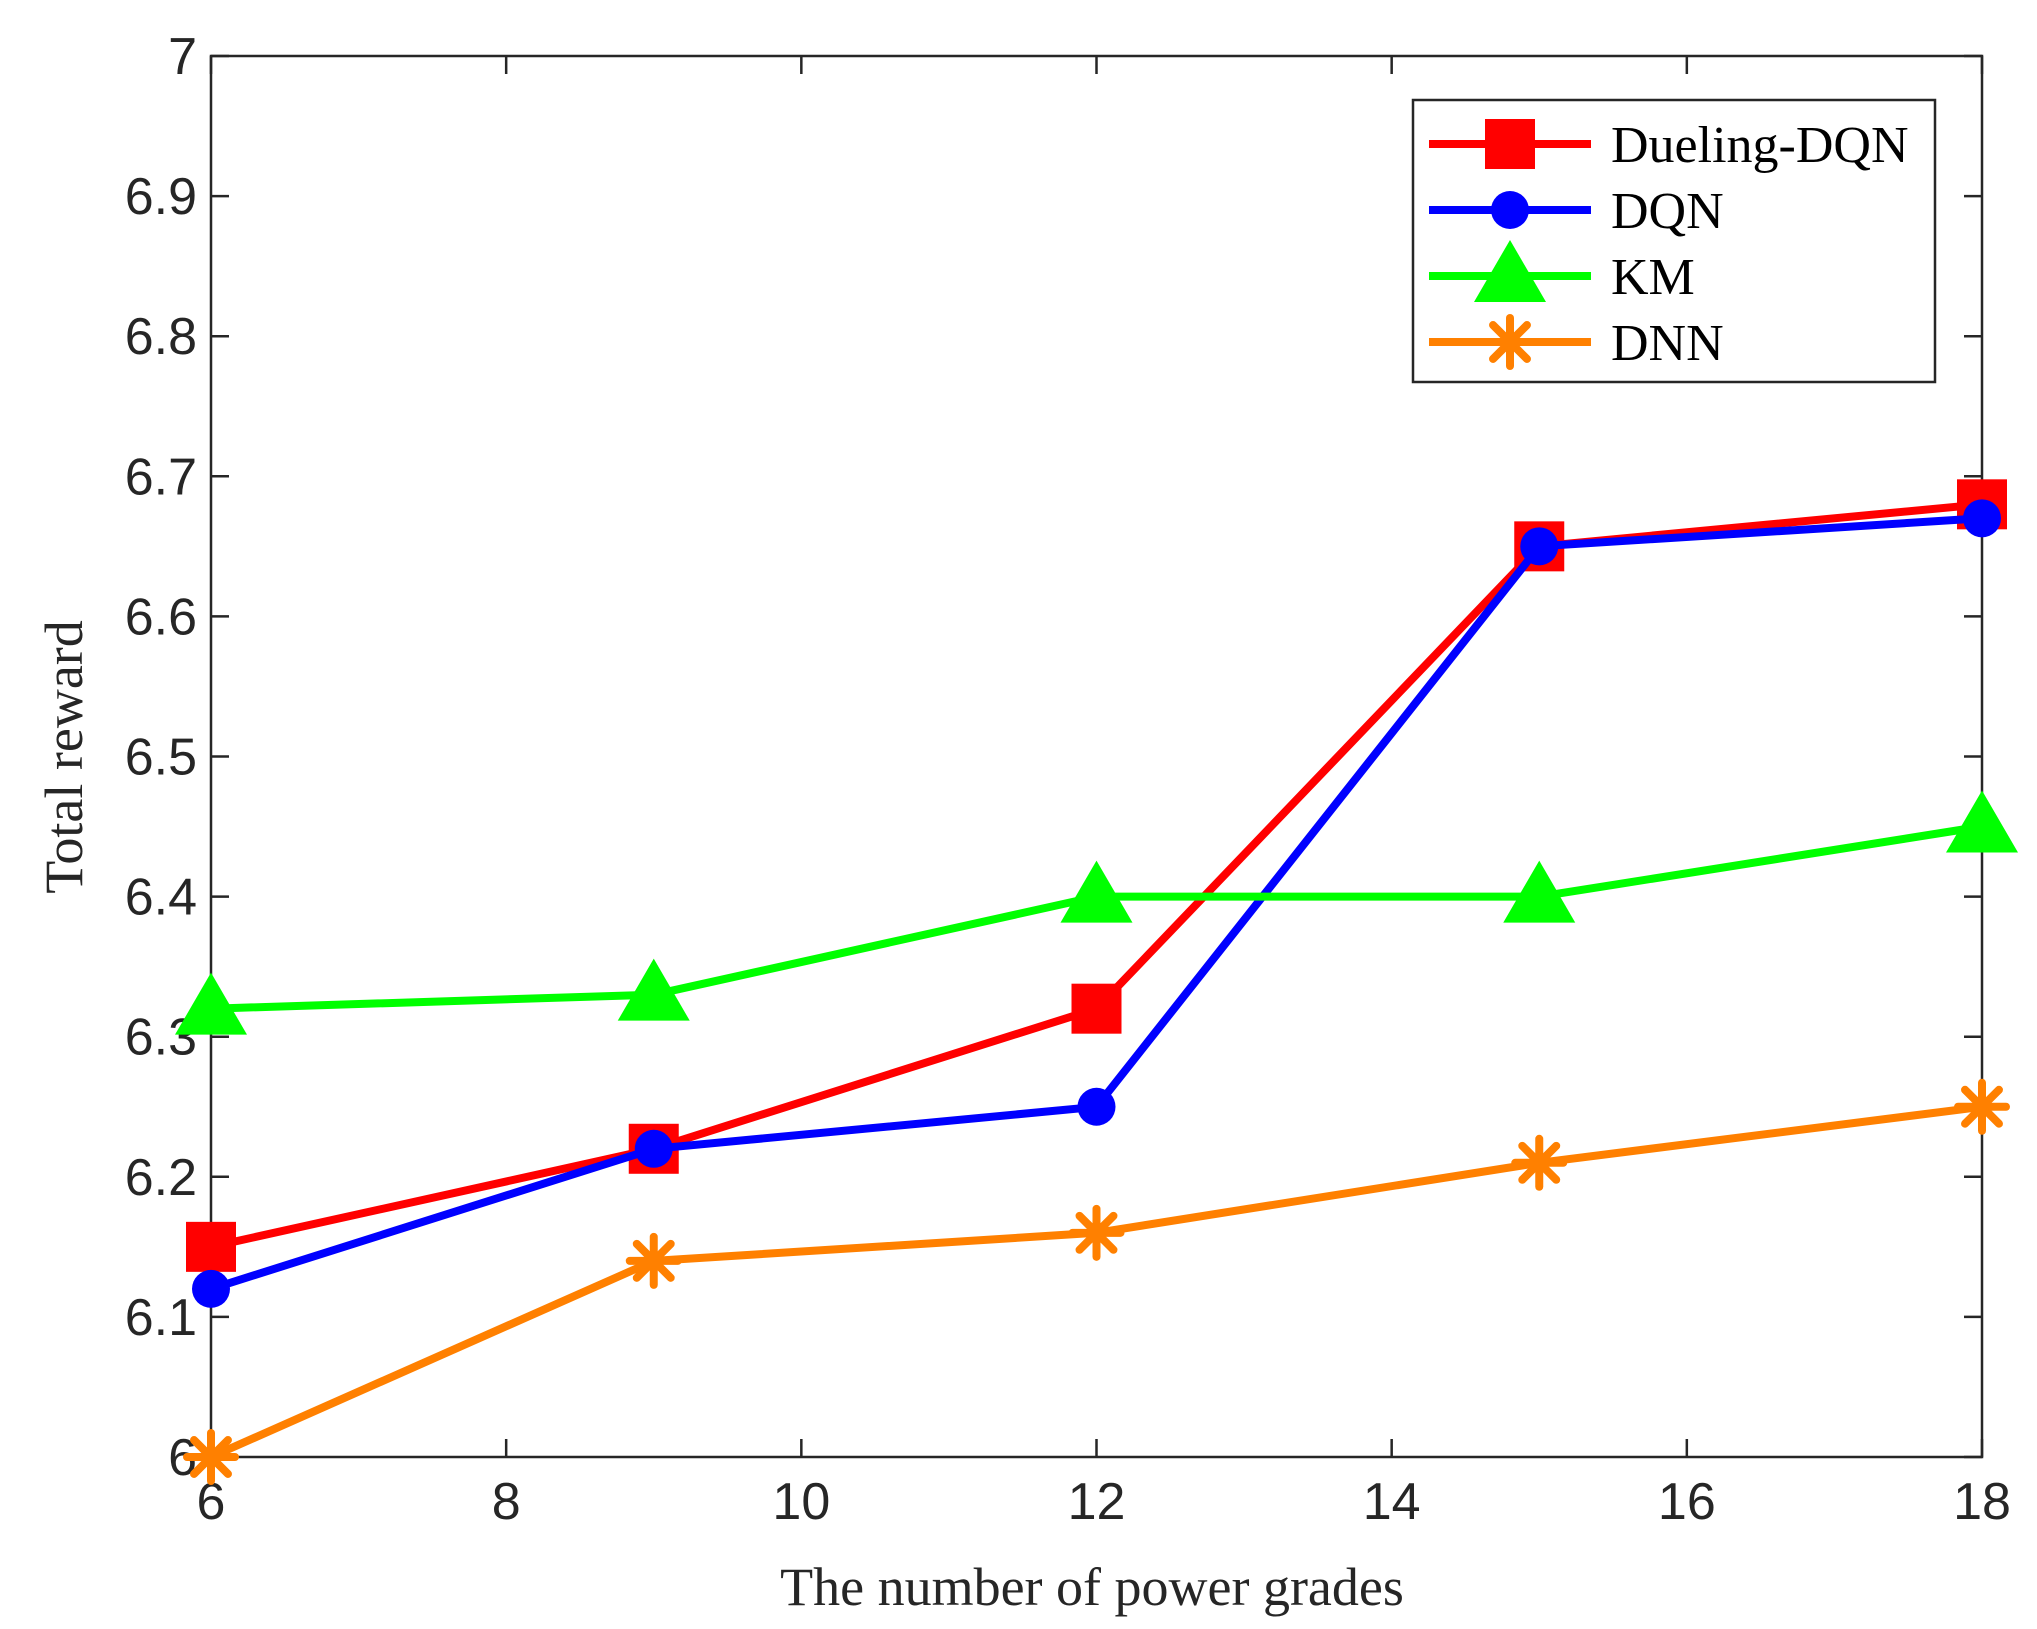 The width and height of the screenshot is (2037, 1629). What do you see at coordinates (1576, 211) in the screenshot?
I see `legend-item-dqn: DQN` at bounding box center [1576, 211].